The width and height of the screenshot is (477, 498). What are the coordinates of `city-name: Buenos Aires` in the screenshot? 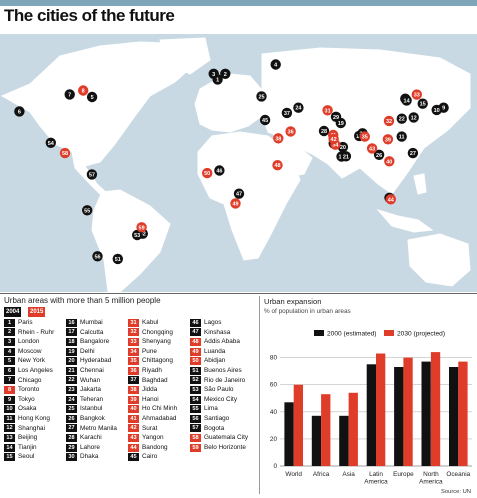 It's located at (223, 370).